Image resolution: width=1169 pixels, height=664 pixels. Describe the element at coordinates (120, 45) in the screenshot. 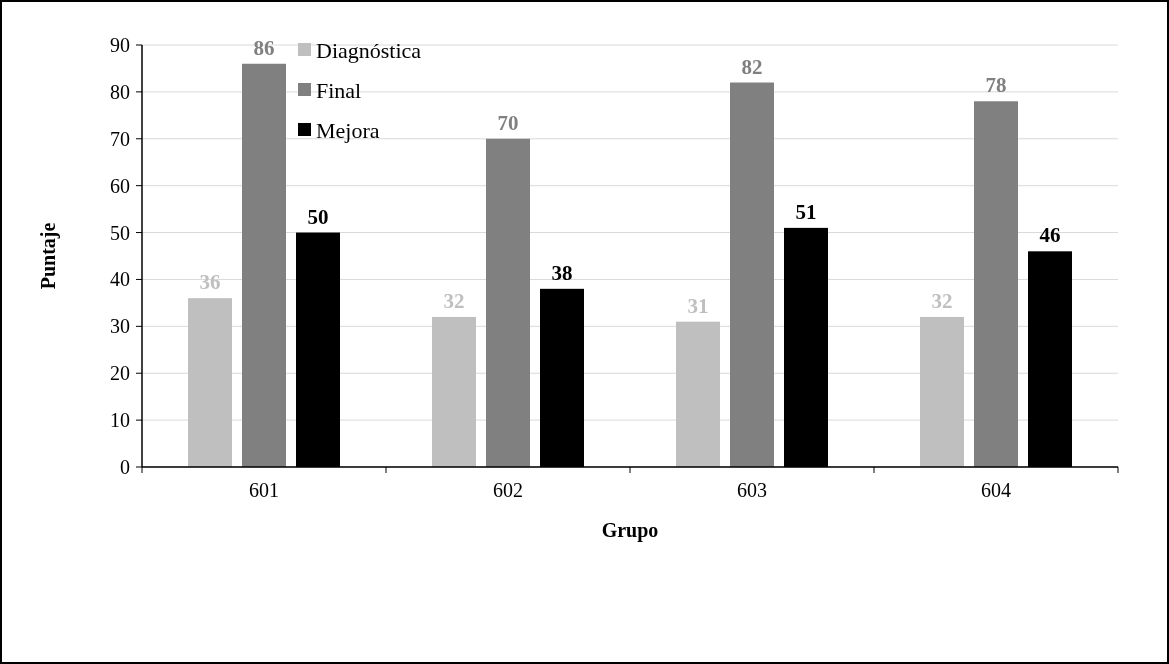

I see `y-tick-label: 90` at that location.